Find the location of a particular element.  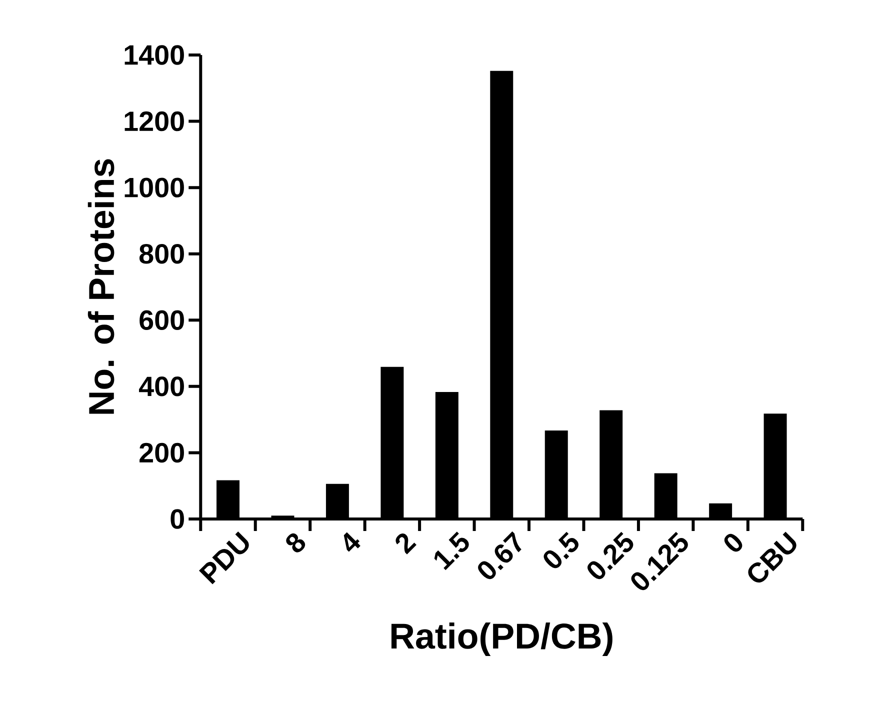

x-tick-label: 8 is located at coordinates (296, 542).